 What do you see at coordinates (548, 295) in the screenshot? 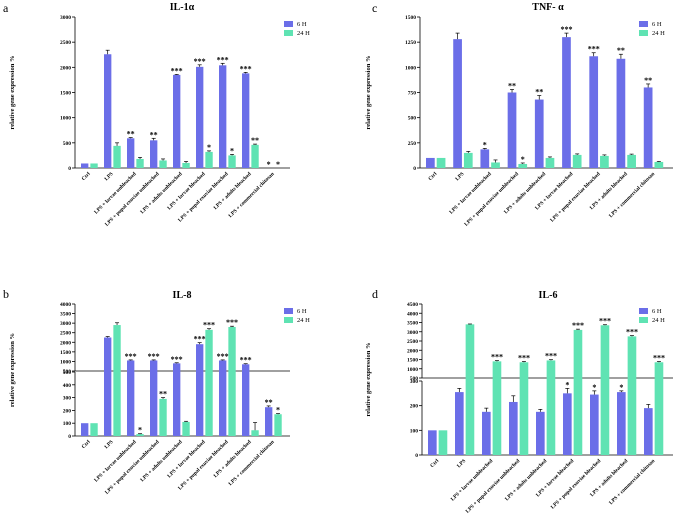
I see `chart-title: IL-6` at bounding box center [548, 295].